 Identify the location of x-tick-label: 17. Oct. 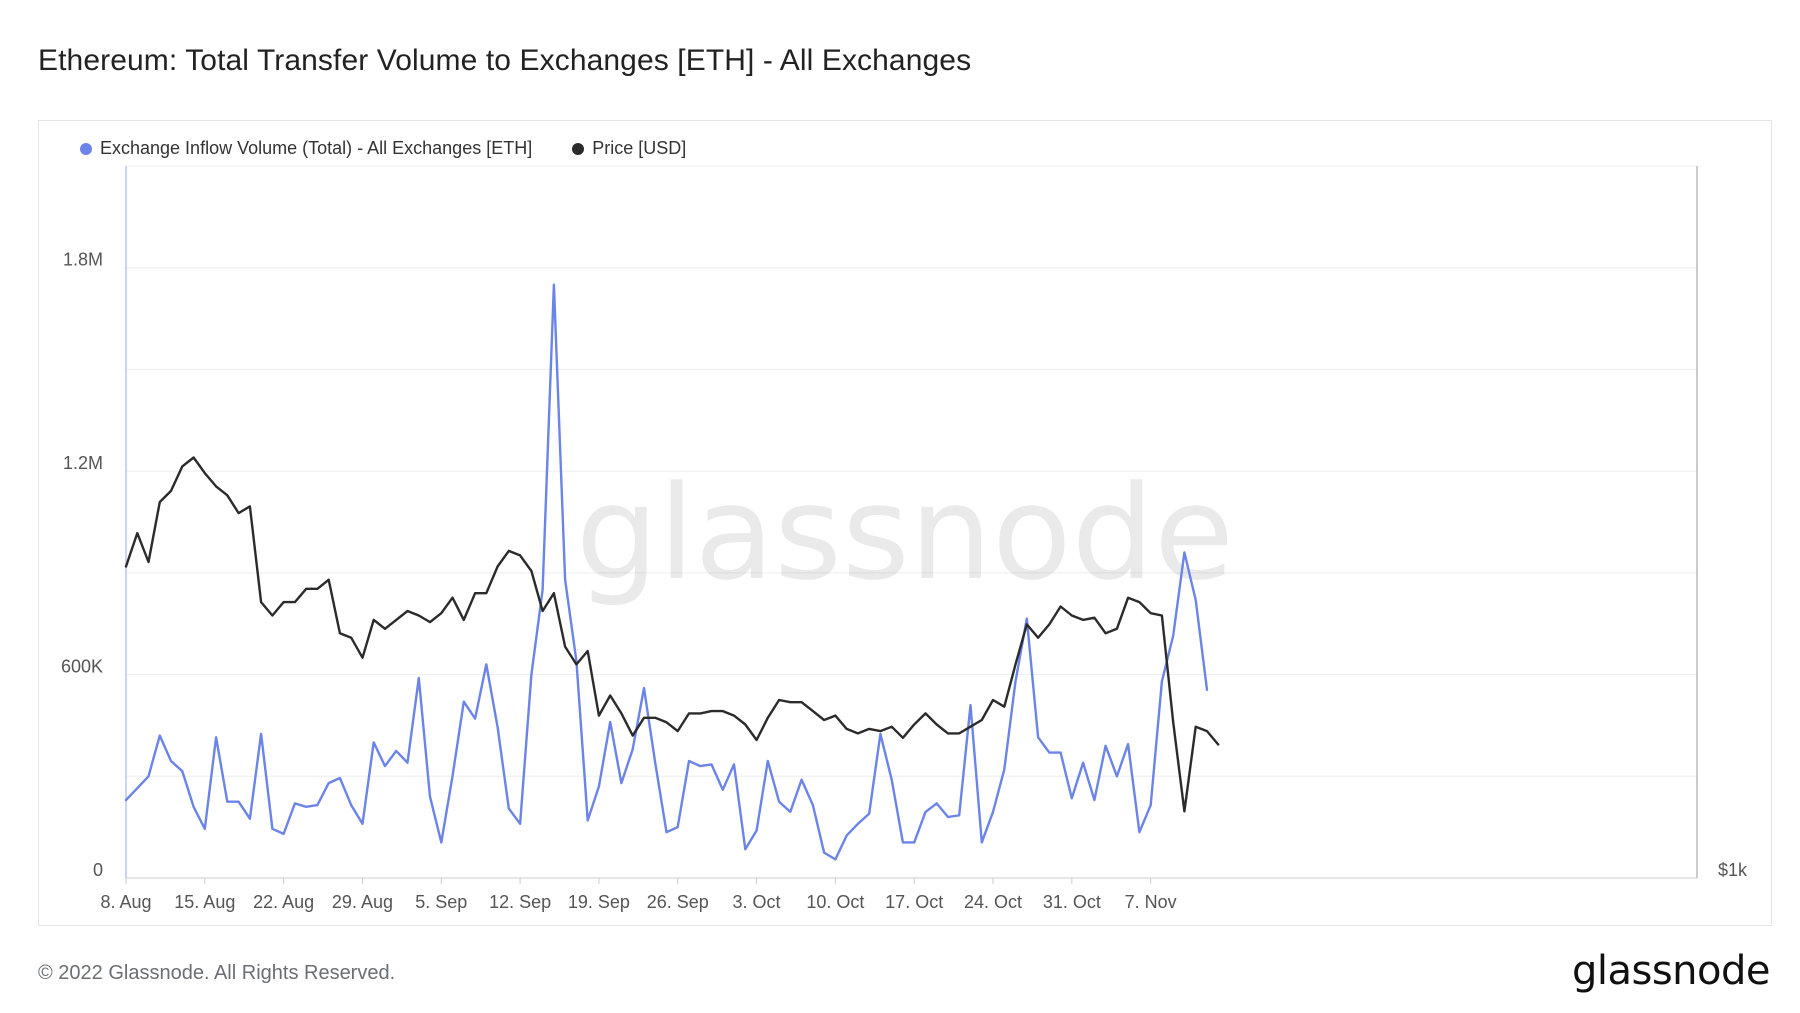
(914, 902).